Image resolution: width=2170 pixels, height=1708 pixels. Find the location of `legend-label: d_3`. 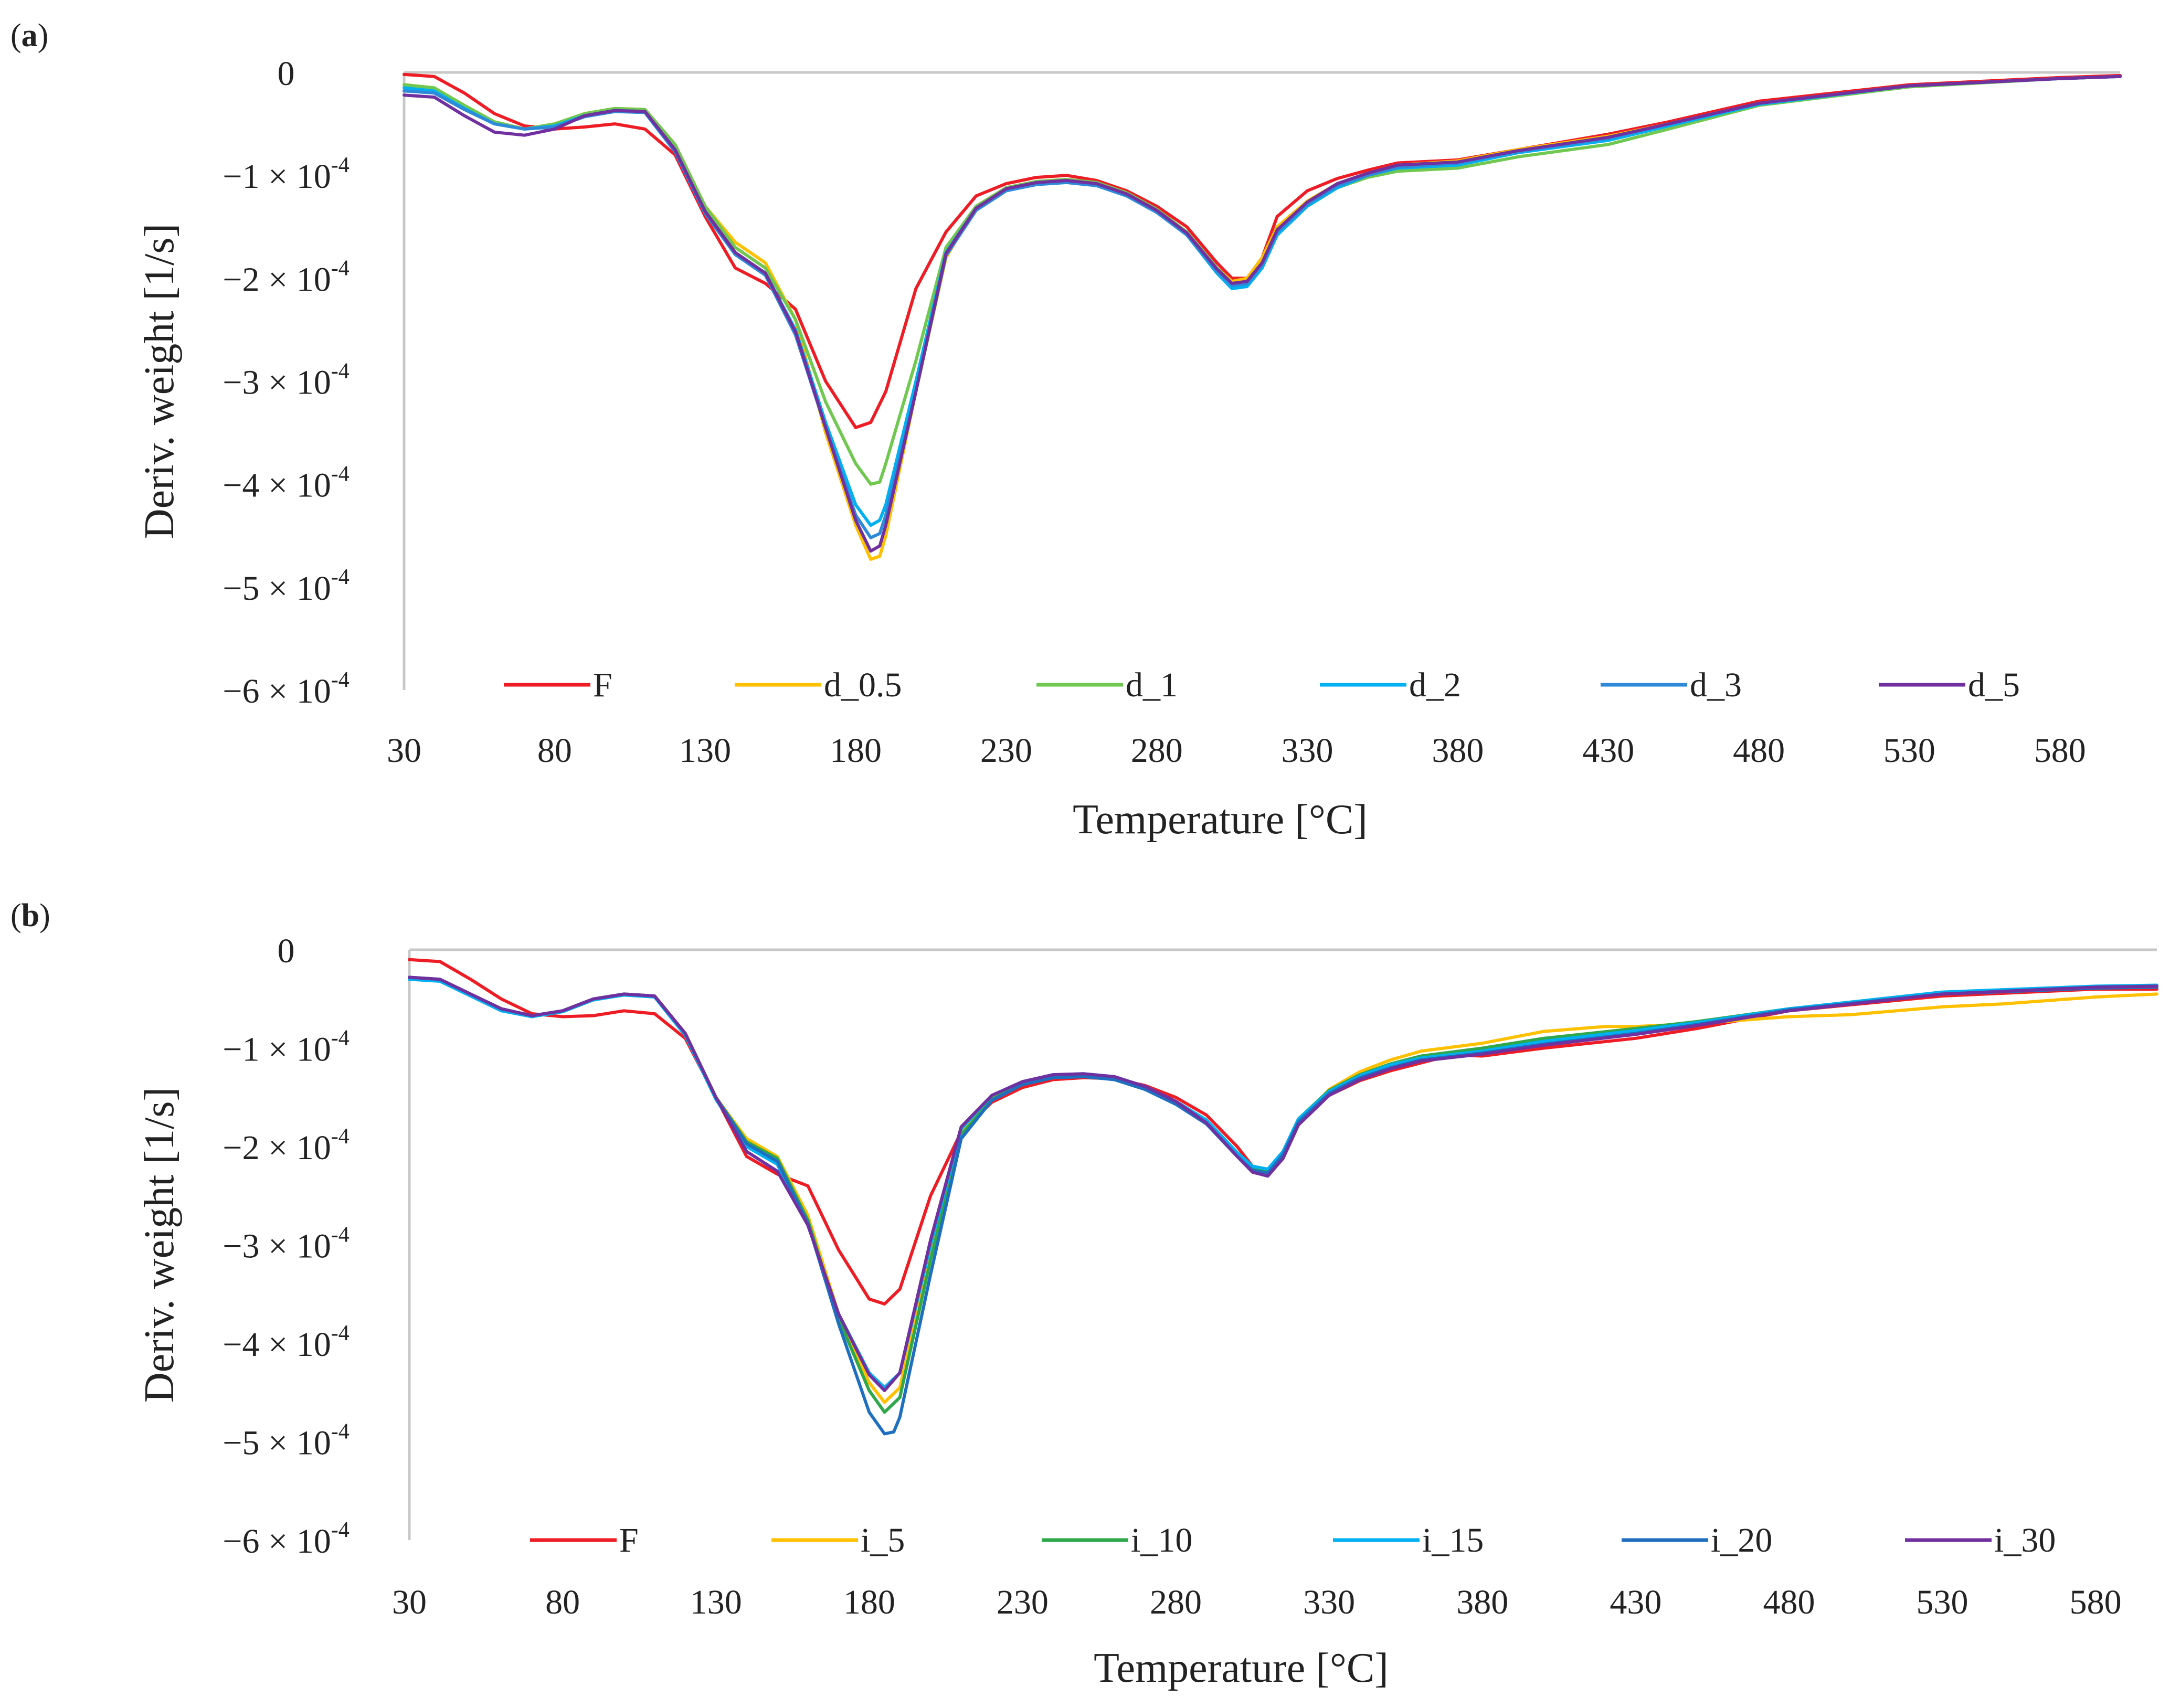

legend-label: d_3 is located at coordinates (1716, 685).